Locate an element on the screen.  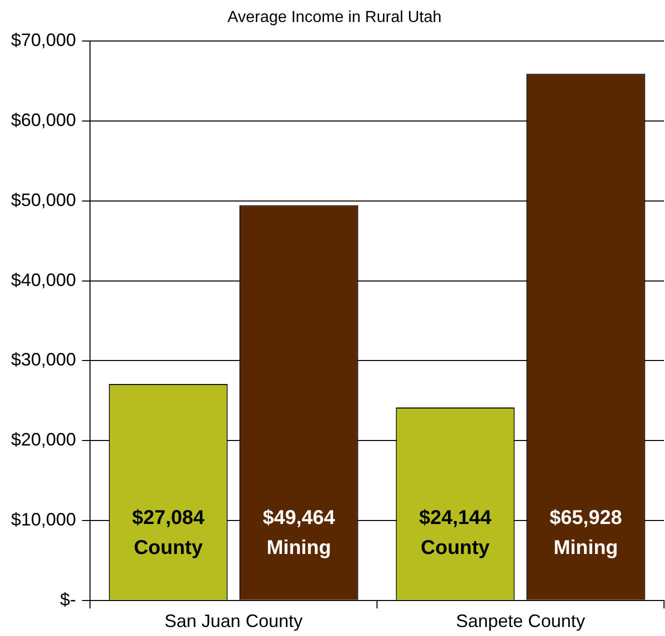
y-tick-label: $20,000 is located at coordinates (43, 440).